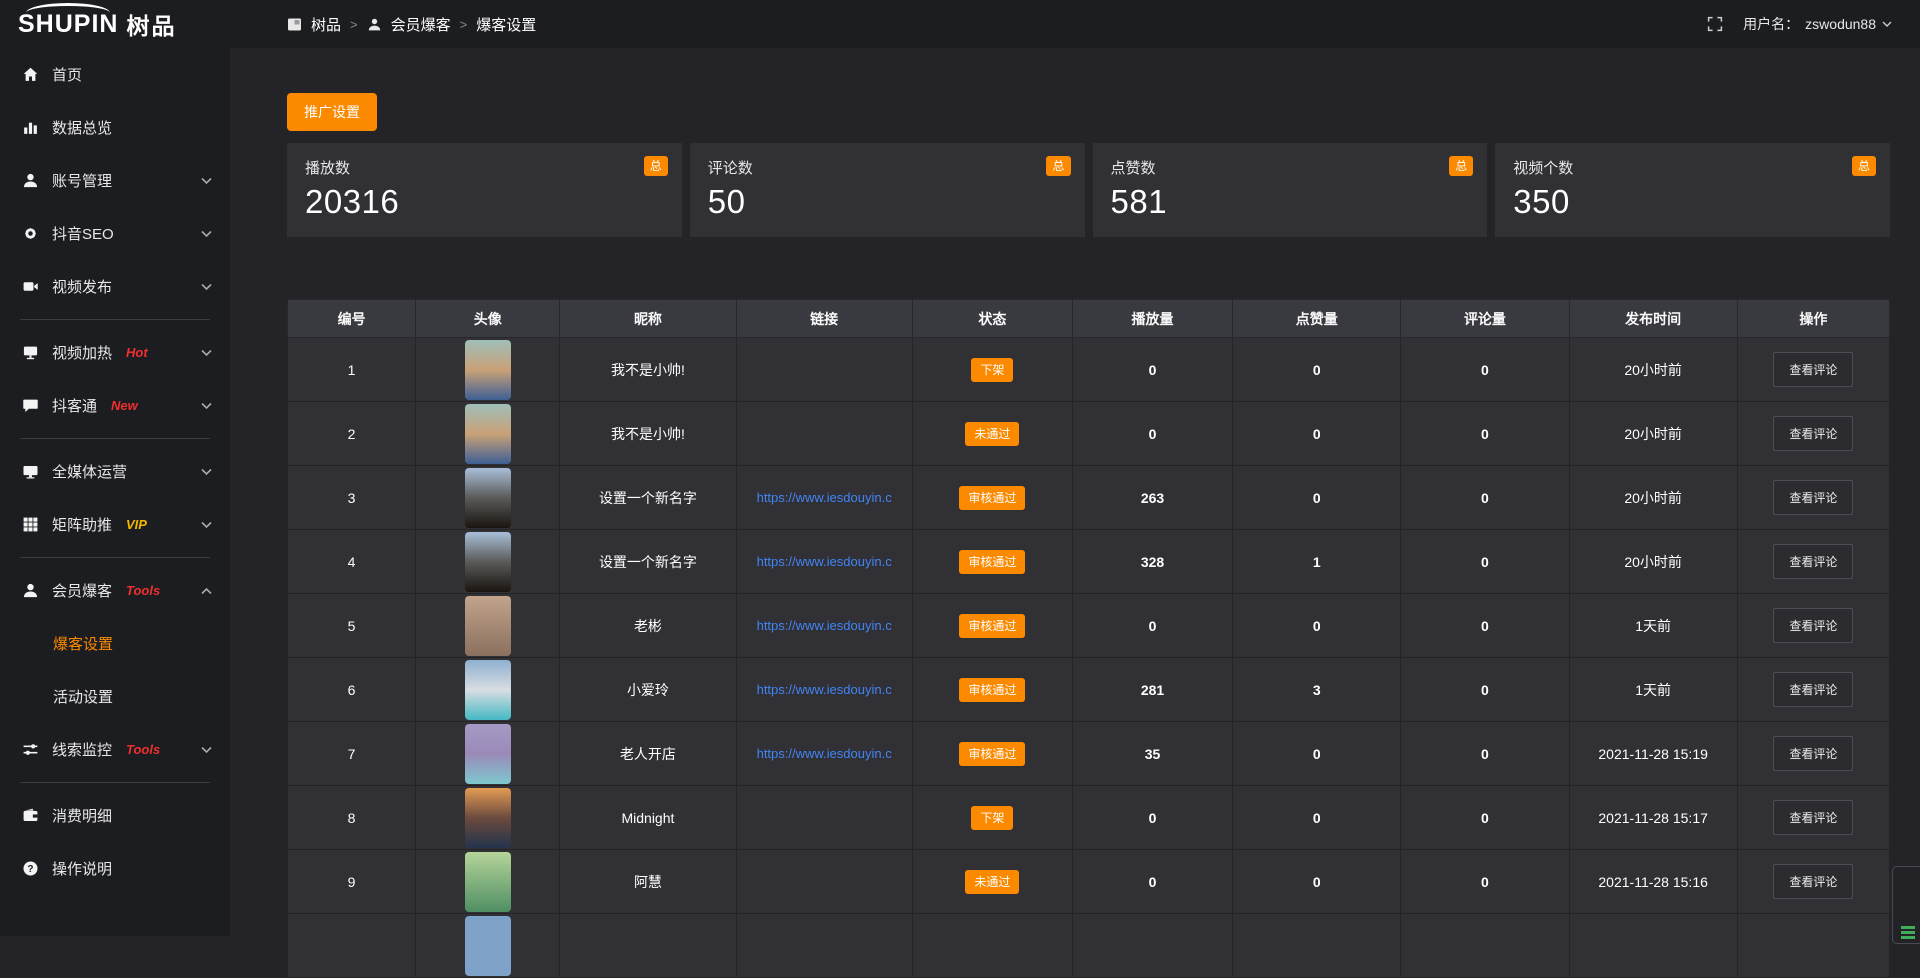  What do you see at coordinates (1152, 946) in the screenshot?
I see `plays-cell` at bounding box center [1152, 946].